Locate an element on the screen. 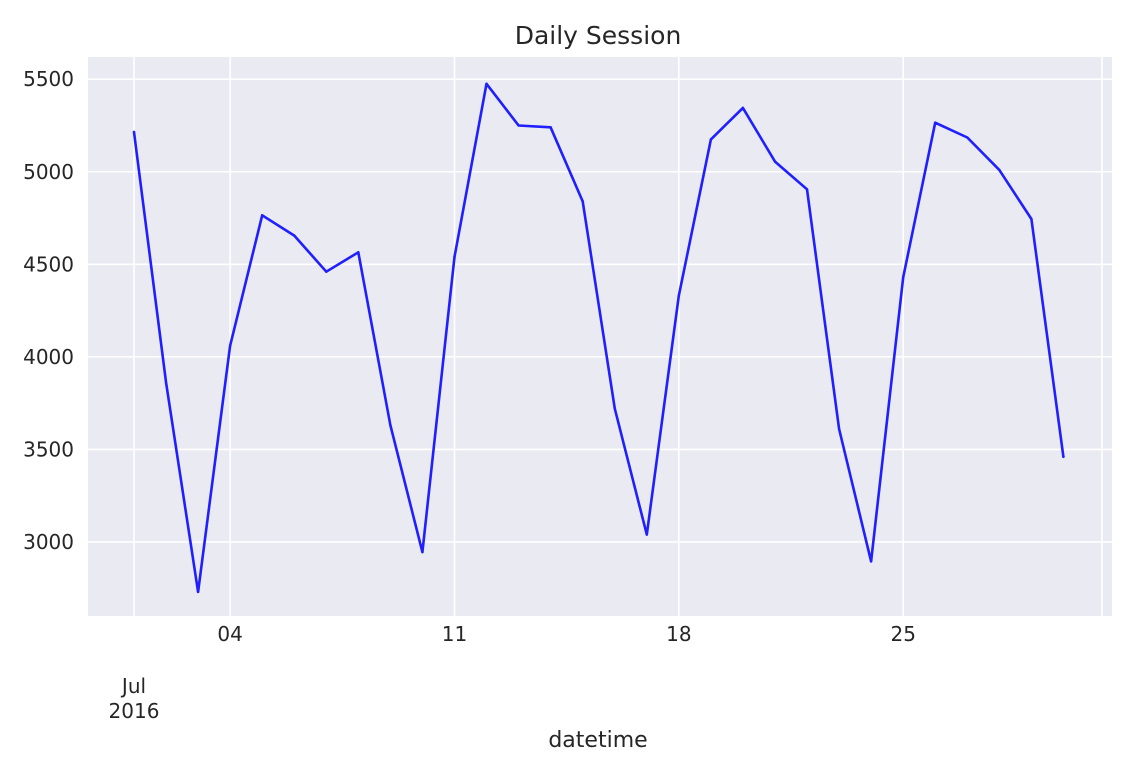  x-tick-label: 04 is located at coordinates (229, 634).